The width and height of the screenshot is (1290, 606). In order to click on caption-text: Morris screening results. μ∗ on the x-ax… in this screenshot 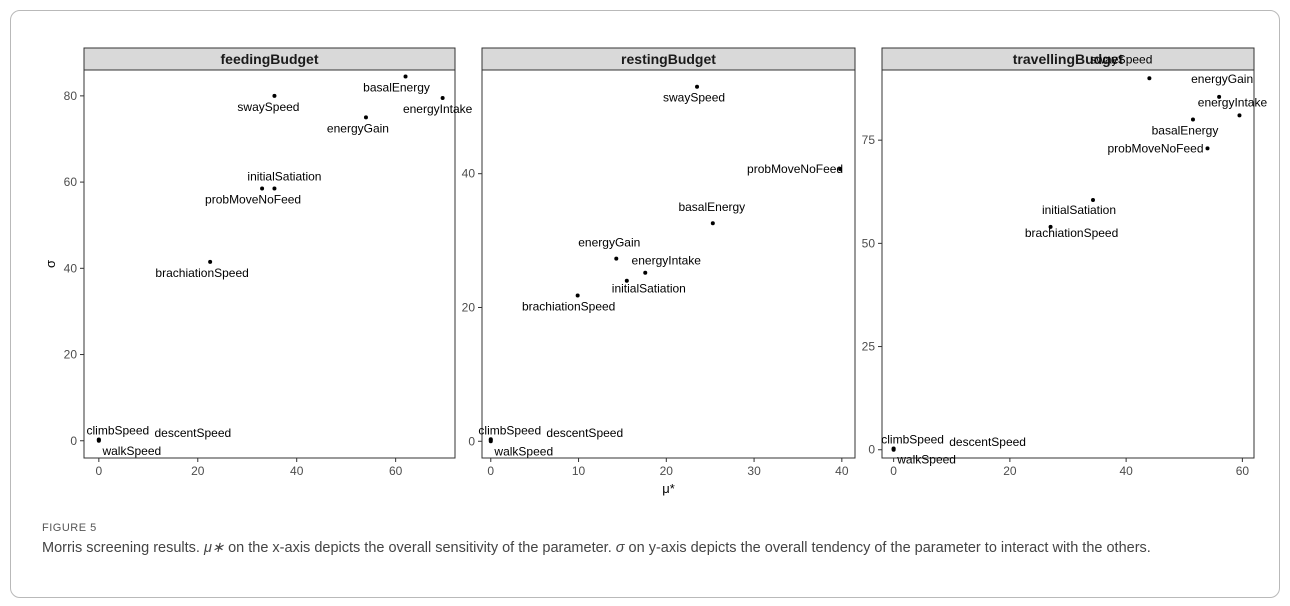, I will do `click(642, 548)`.